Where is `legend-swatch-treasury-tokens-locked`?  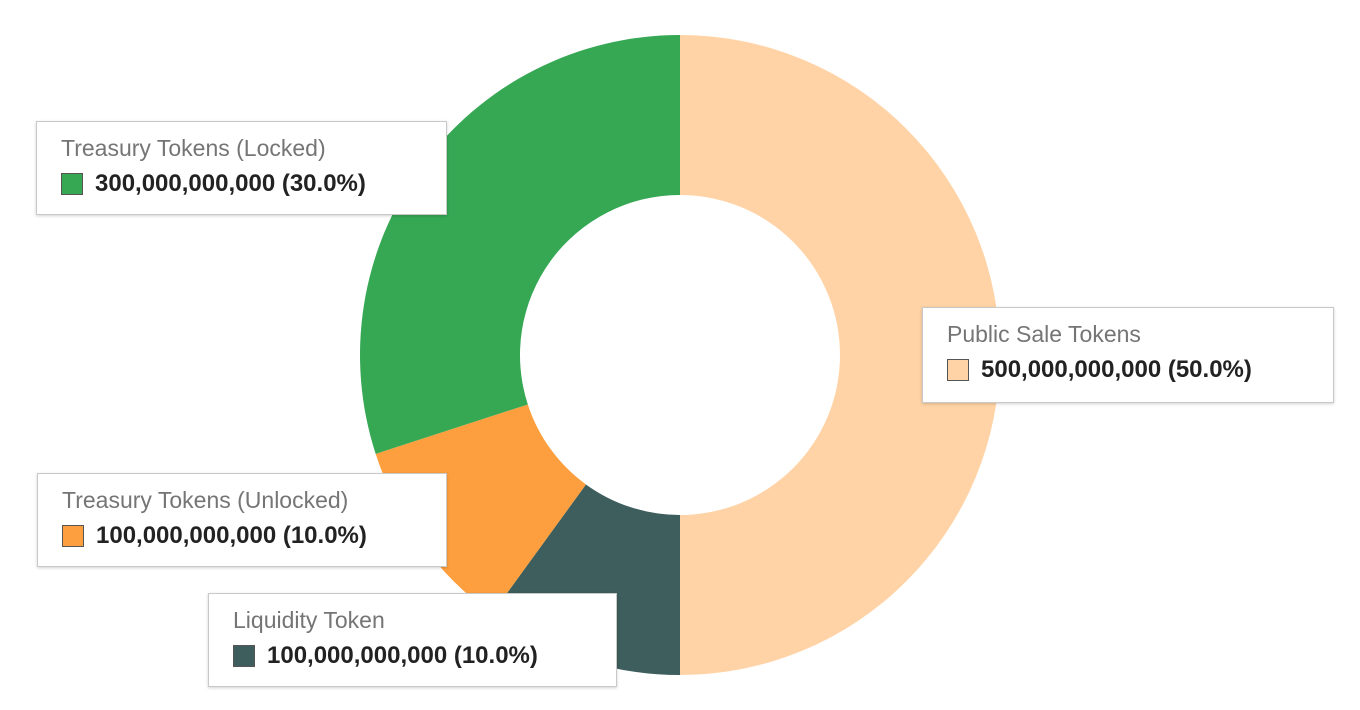
legend-swatch-treasury-tokens-locked is located at coordinates (72, 184).